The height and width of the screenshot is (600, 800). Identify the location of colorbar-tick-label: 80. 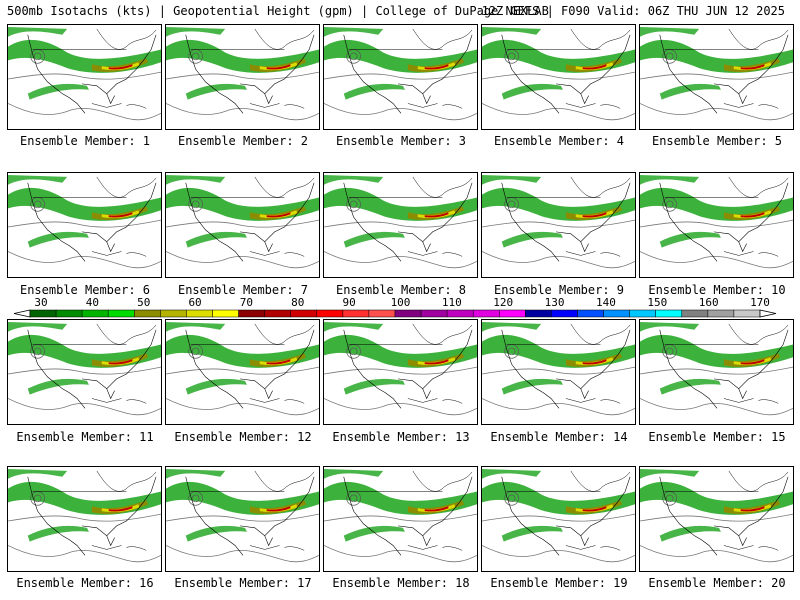
(298, 302).